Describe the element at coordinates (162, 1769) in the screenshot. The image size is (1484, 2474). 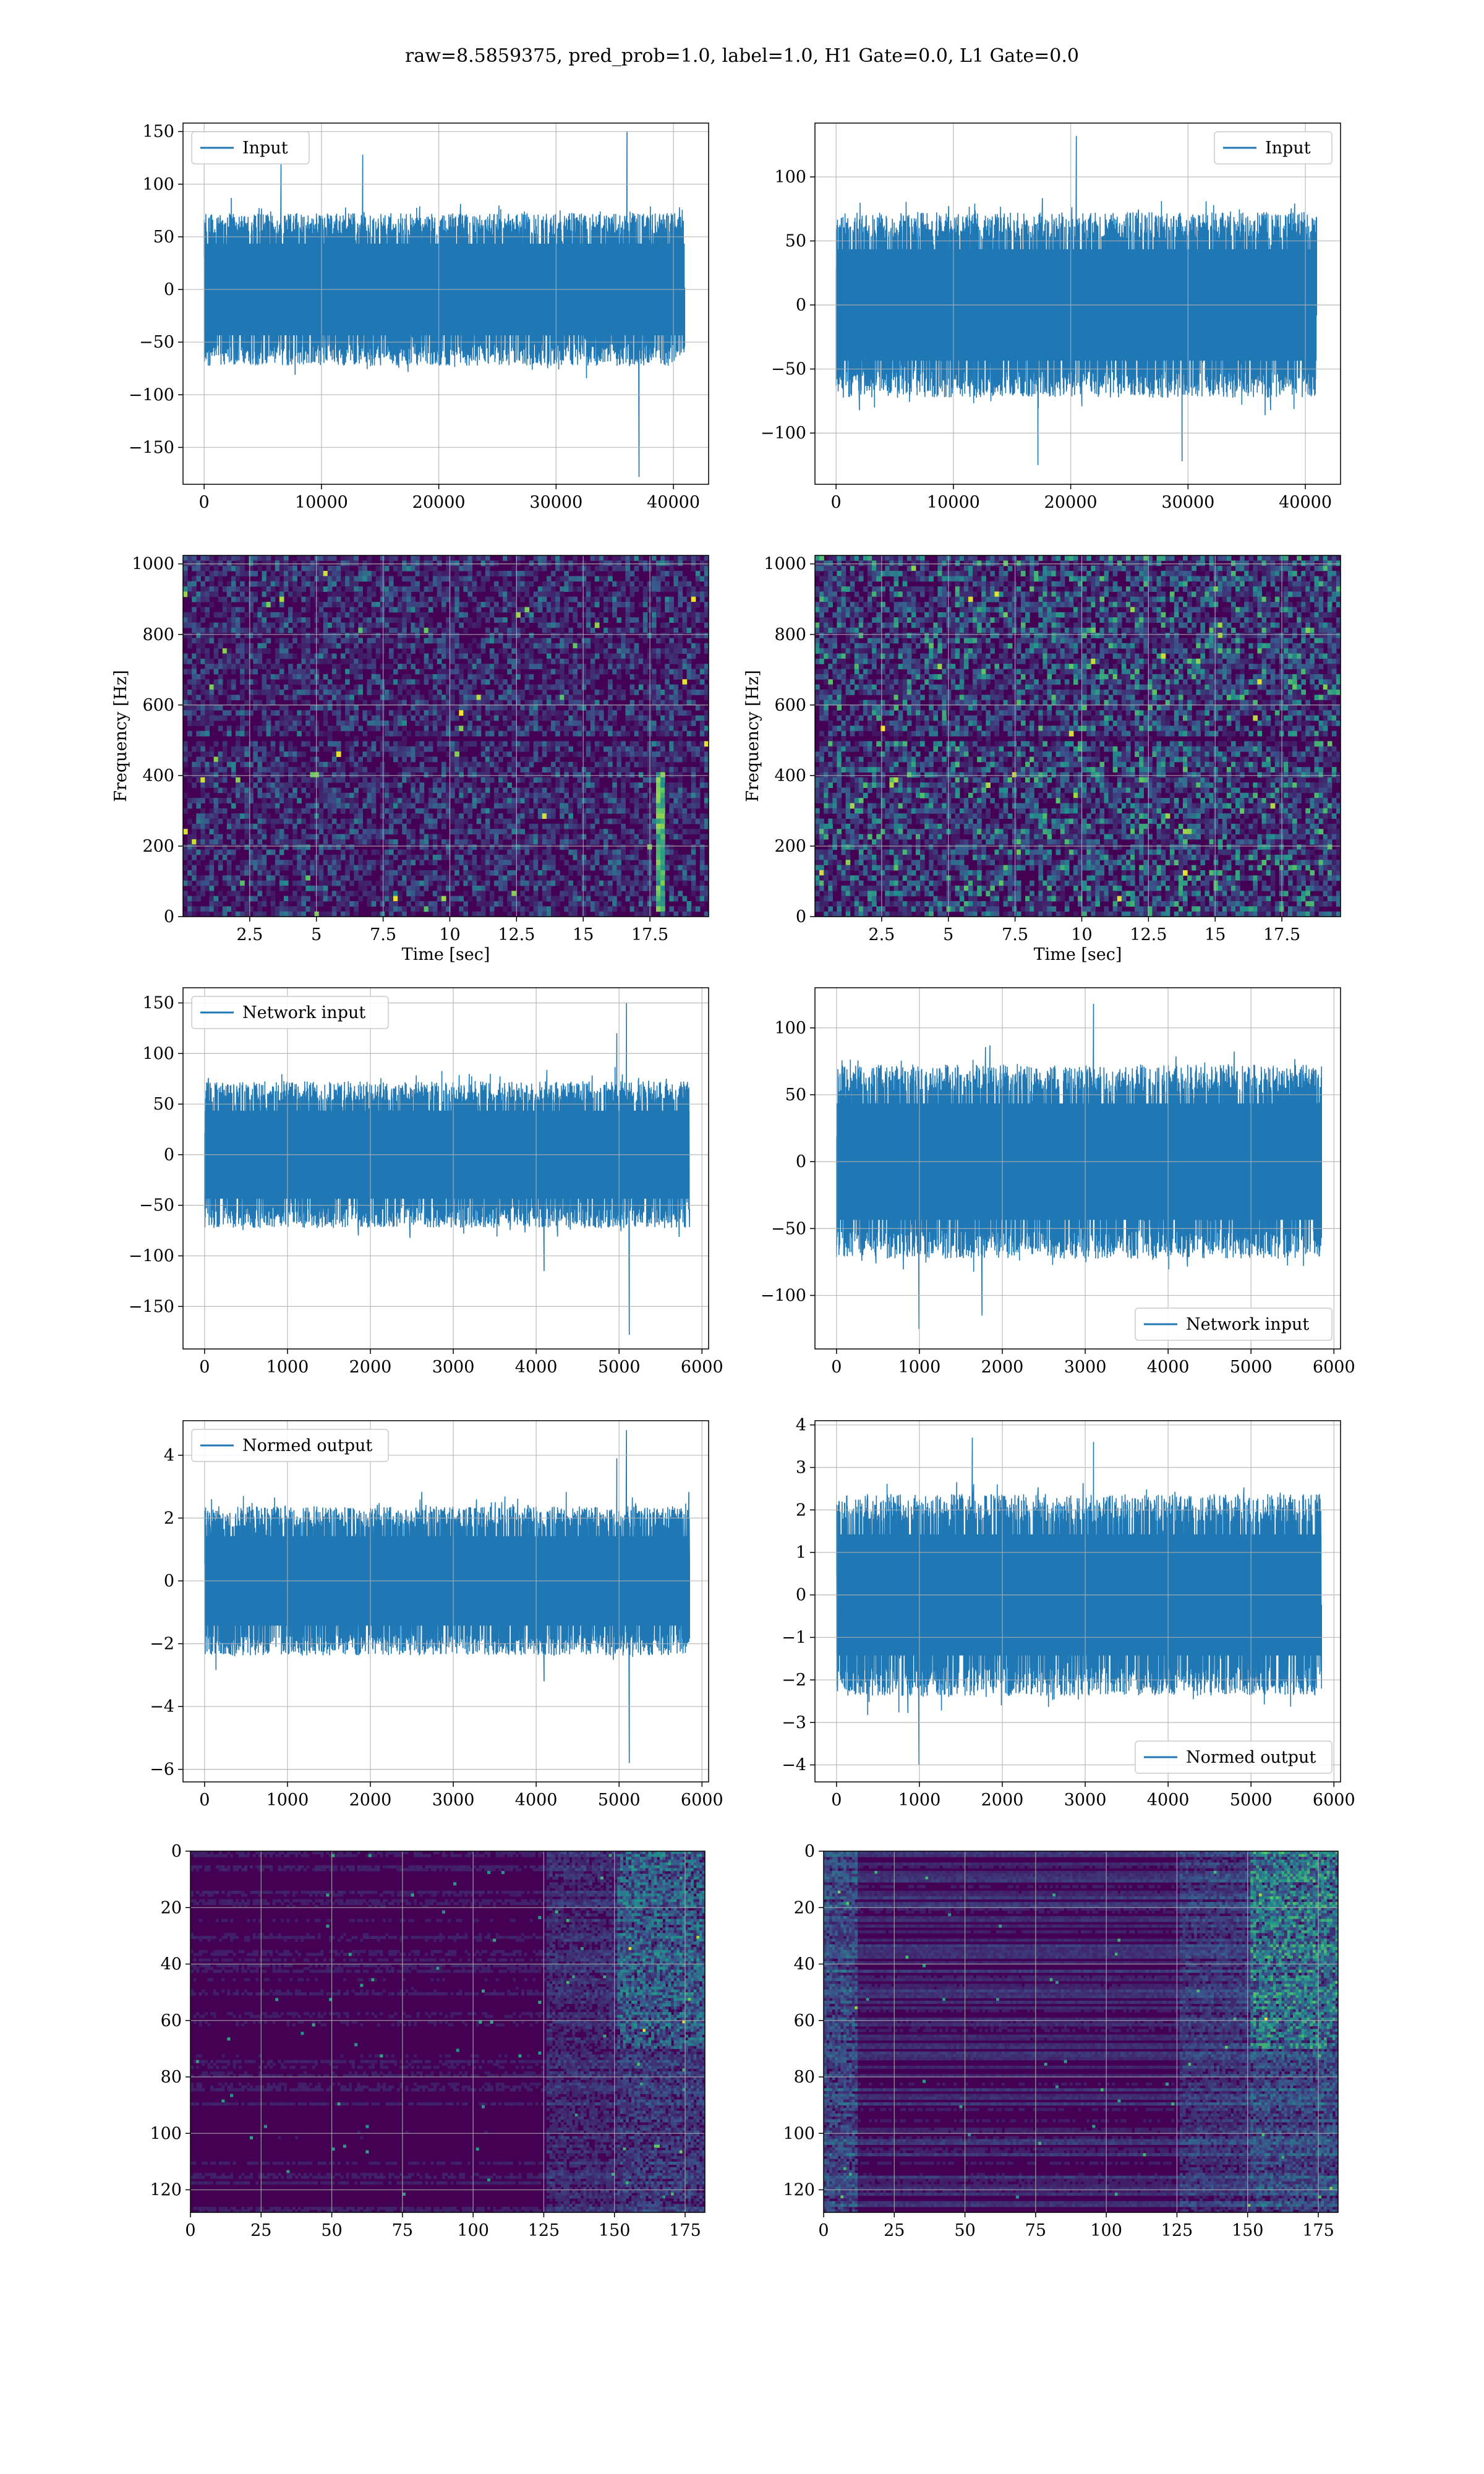
I see `y-tick-label: −6` at that location.